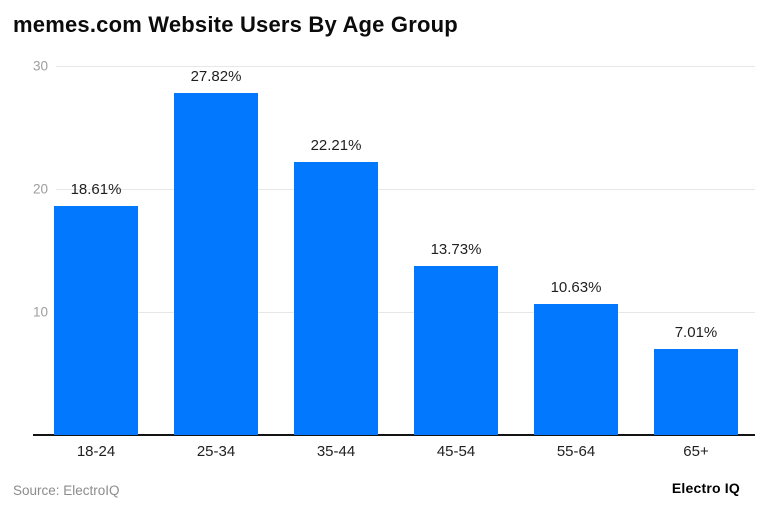  What do you see at coordinates (394, 435) in the screenshot?
I see `x-axis-line` at bounding box center [394, 435].